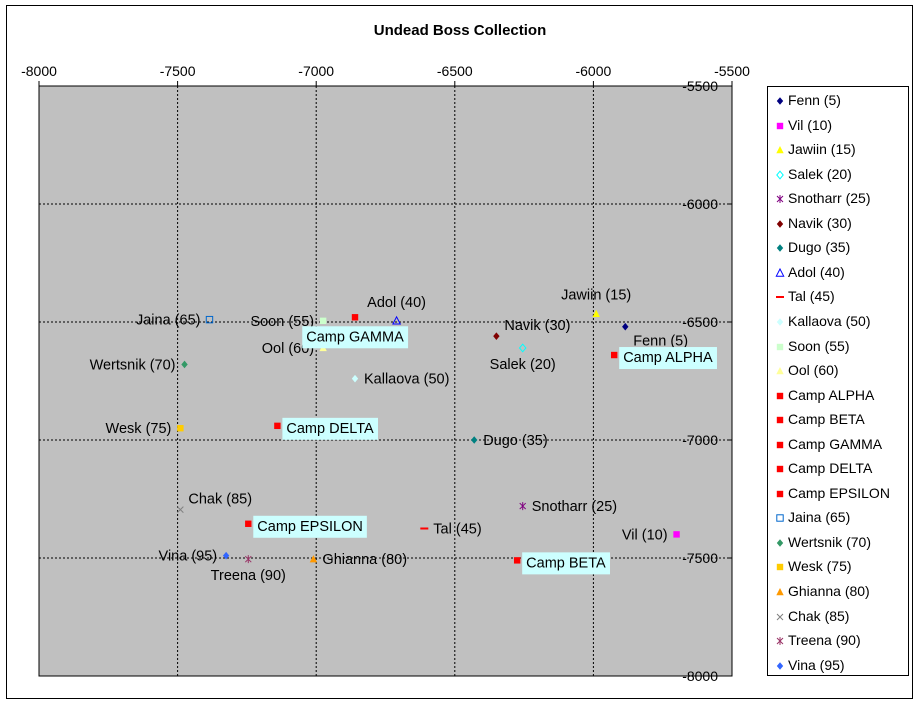 This screenshot has width=921, height=706. Describe the element at coordinates (248, 576) in the screenshot. I see `data-label: Treena (90)` at that location.